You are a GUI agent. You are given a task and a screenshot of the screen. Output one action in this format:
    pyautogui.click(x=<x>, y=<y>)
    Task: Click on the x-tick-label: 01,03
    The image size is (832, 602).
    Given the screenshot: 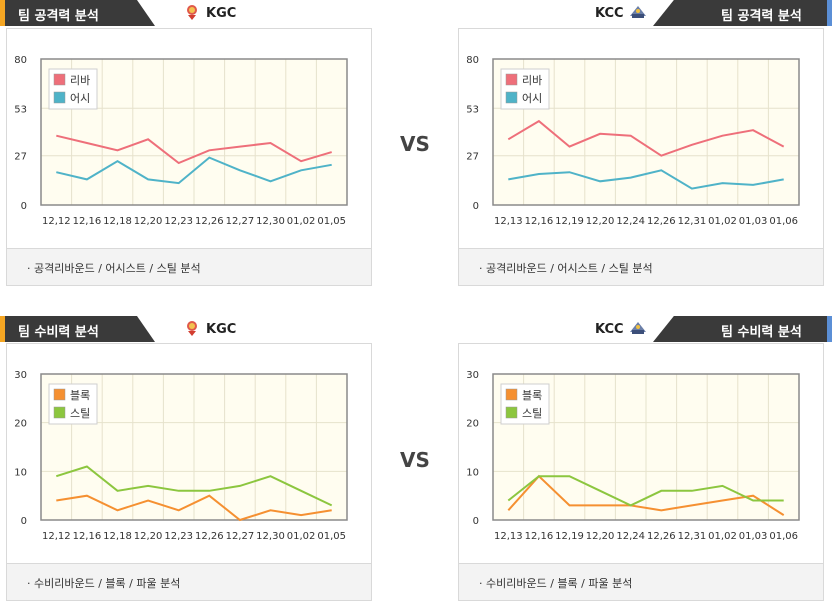 What is the action you would take?
    pyautogui.click(x=753, y=536)
    